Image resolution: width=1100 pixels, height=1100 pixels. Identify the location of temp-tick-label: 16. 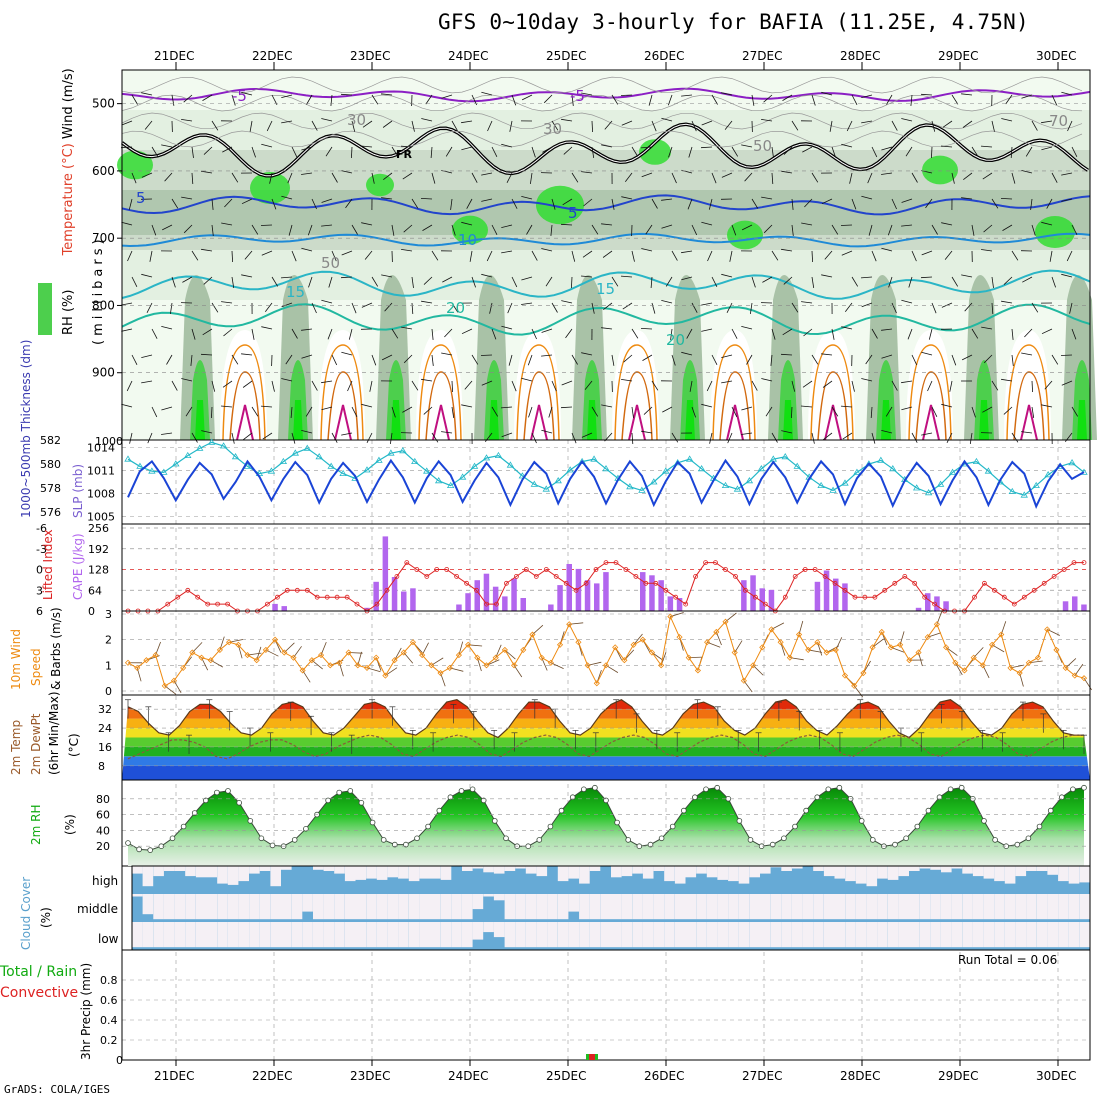
(105, 747).